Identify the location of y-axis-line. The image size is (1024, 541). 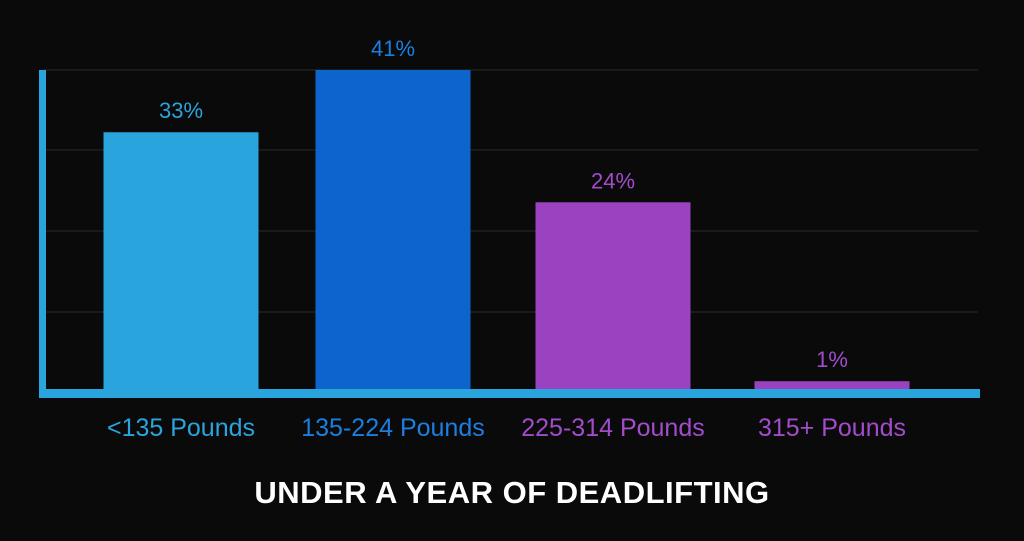
(42, 234).